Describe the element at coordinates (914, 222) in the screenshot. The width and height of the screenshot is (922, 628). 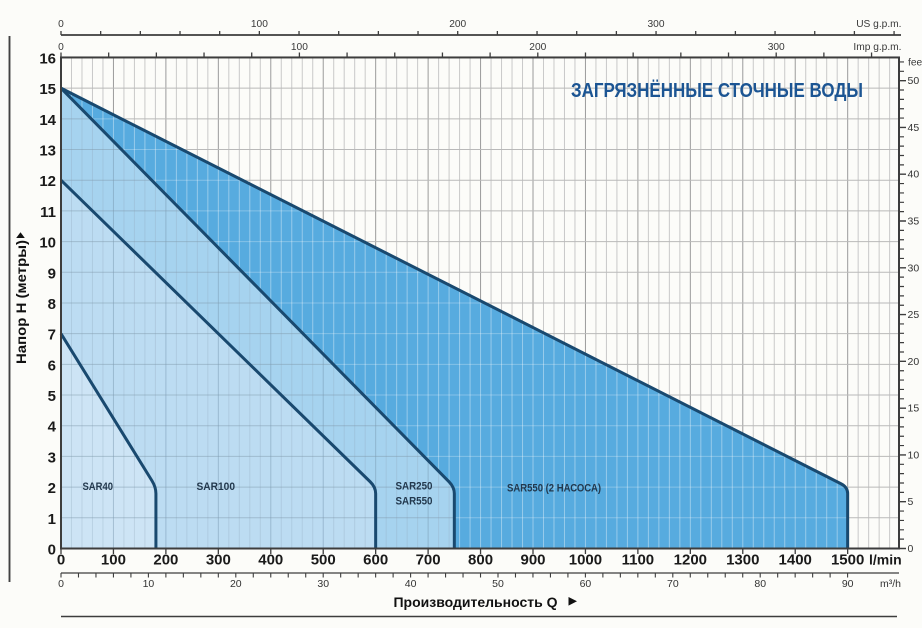
I see `svg-text: 35` at that location.